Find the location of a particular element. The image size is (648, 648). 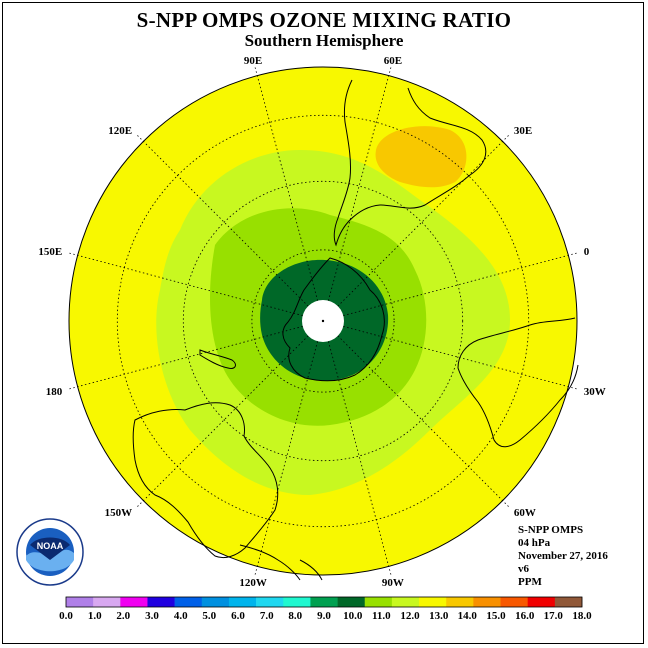

australia-coastline is located at coordinates (205, 480).